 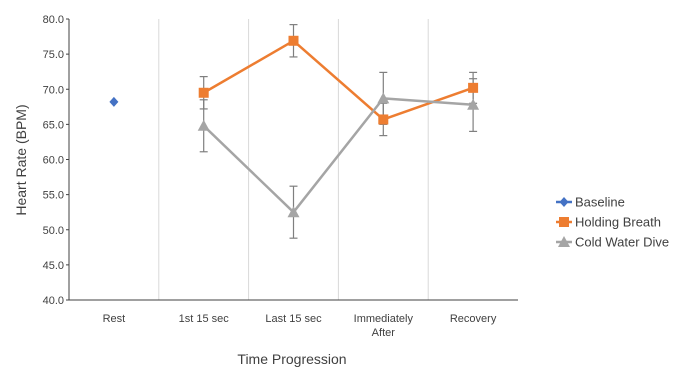 I want to click on y-tick-label: 45.0, so click(x=53, y=266).